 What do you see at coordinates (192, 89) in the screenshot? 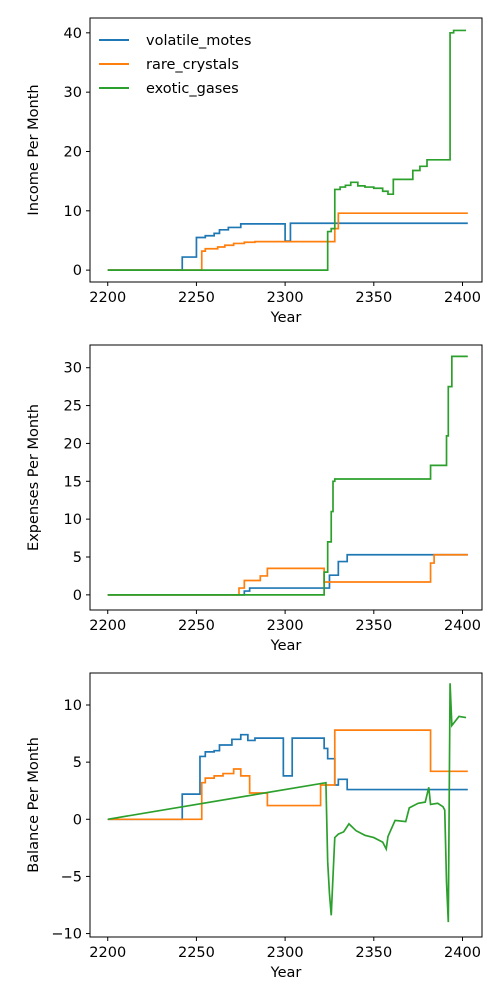
I see `legend-label: exotic_gases` at bounding box center [192, 89].